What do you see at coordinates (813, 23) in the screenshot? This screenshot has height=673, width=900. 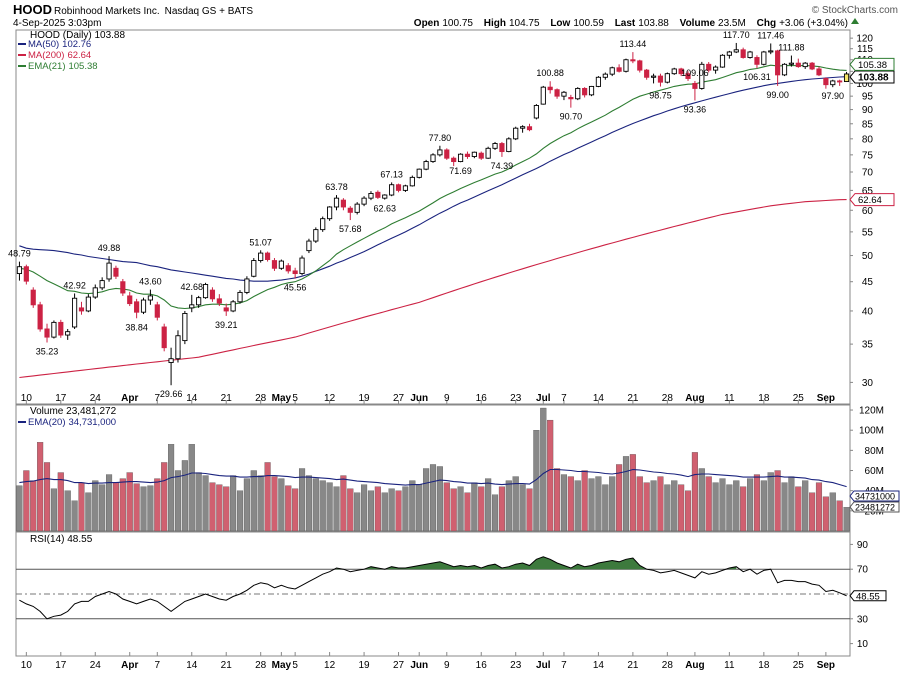 I see `chg-value: +3.06 (+3.04%)` at bounding box center [813, 23].